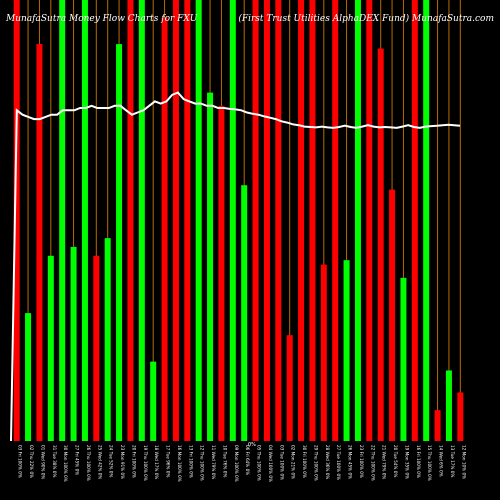  What do you see at coordinates (259, 463) in the screenshot?
I see `x-tick-label: 05 Thu 100% 0%` at bounding box center [259, 463].